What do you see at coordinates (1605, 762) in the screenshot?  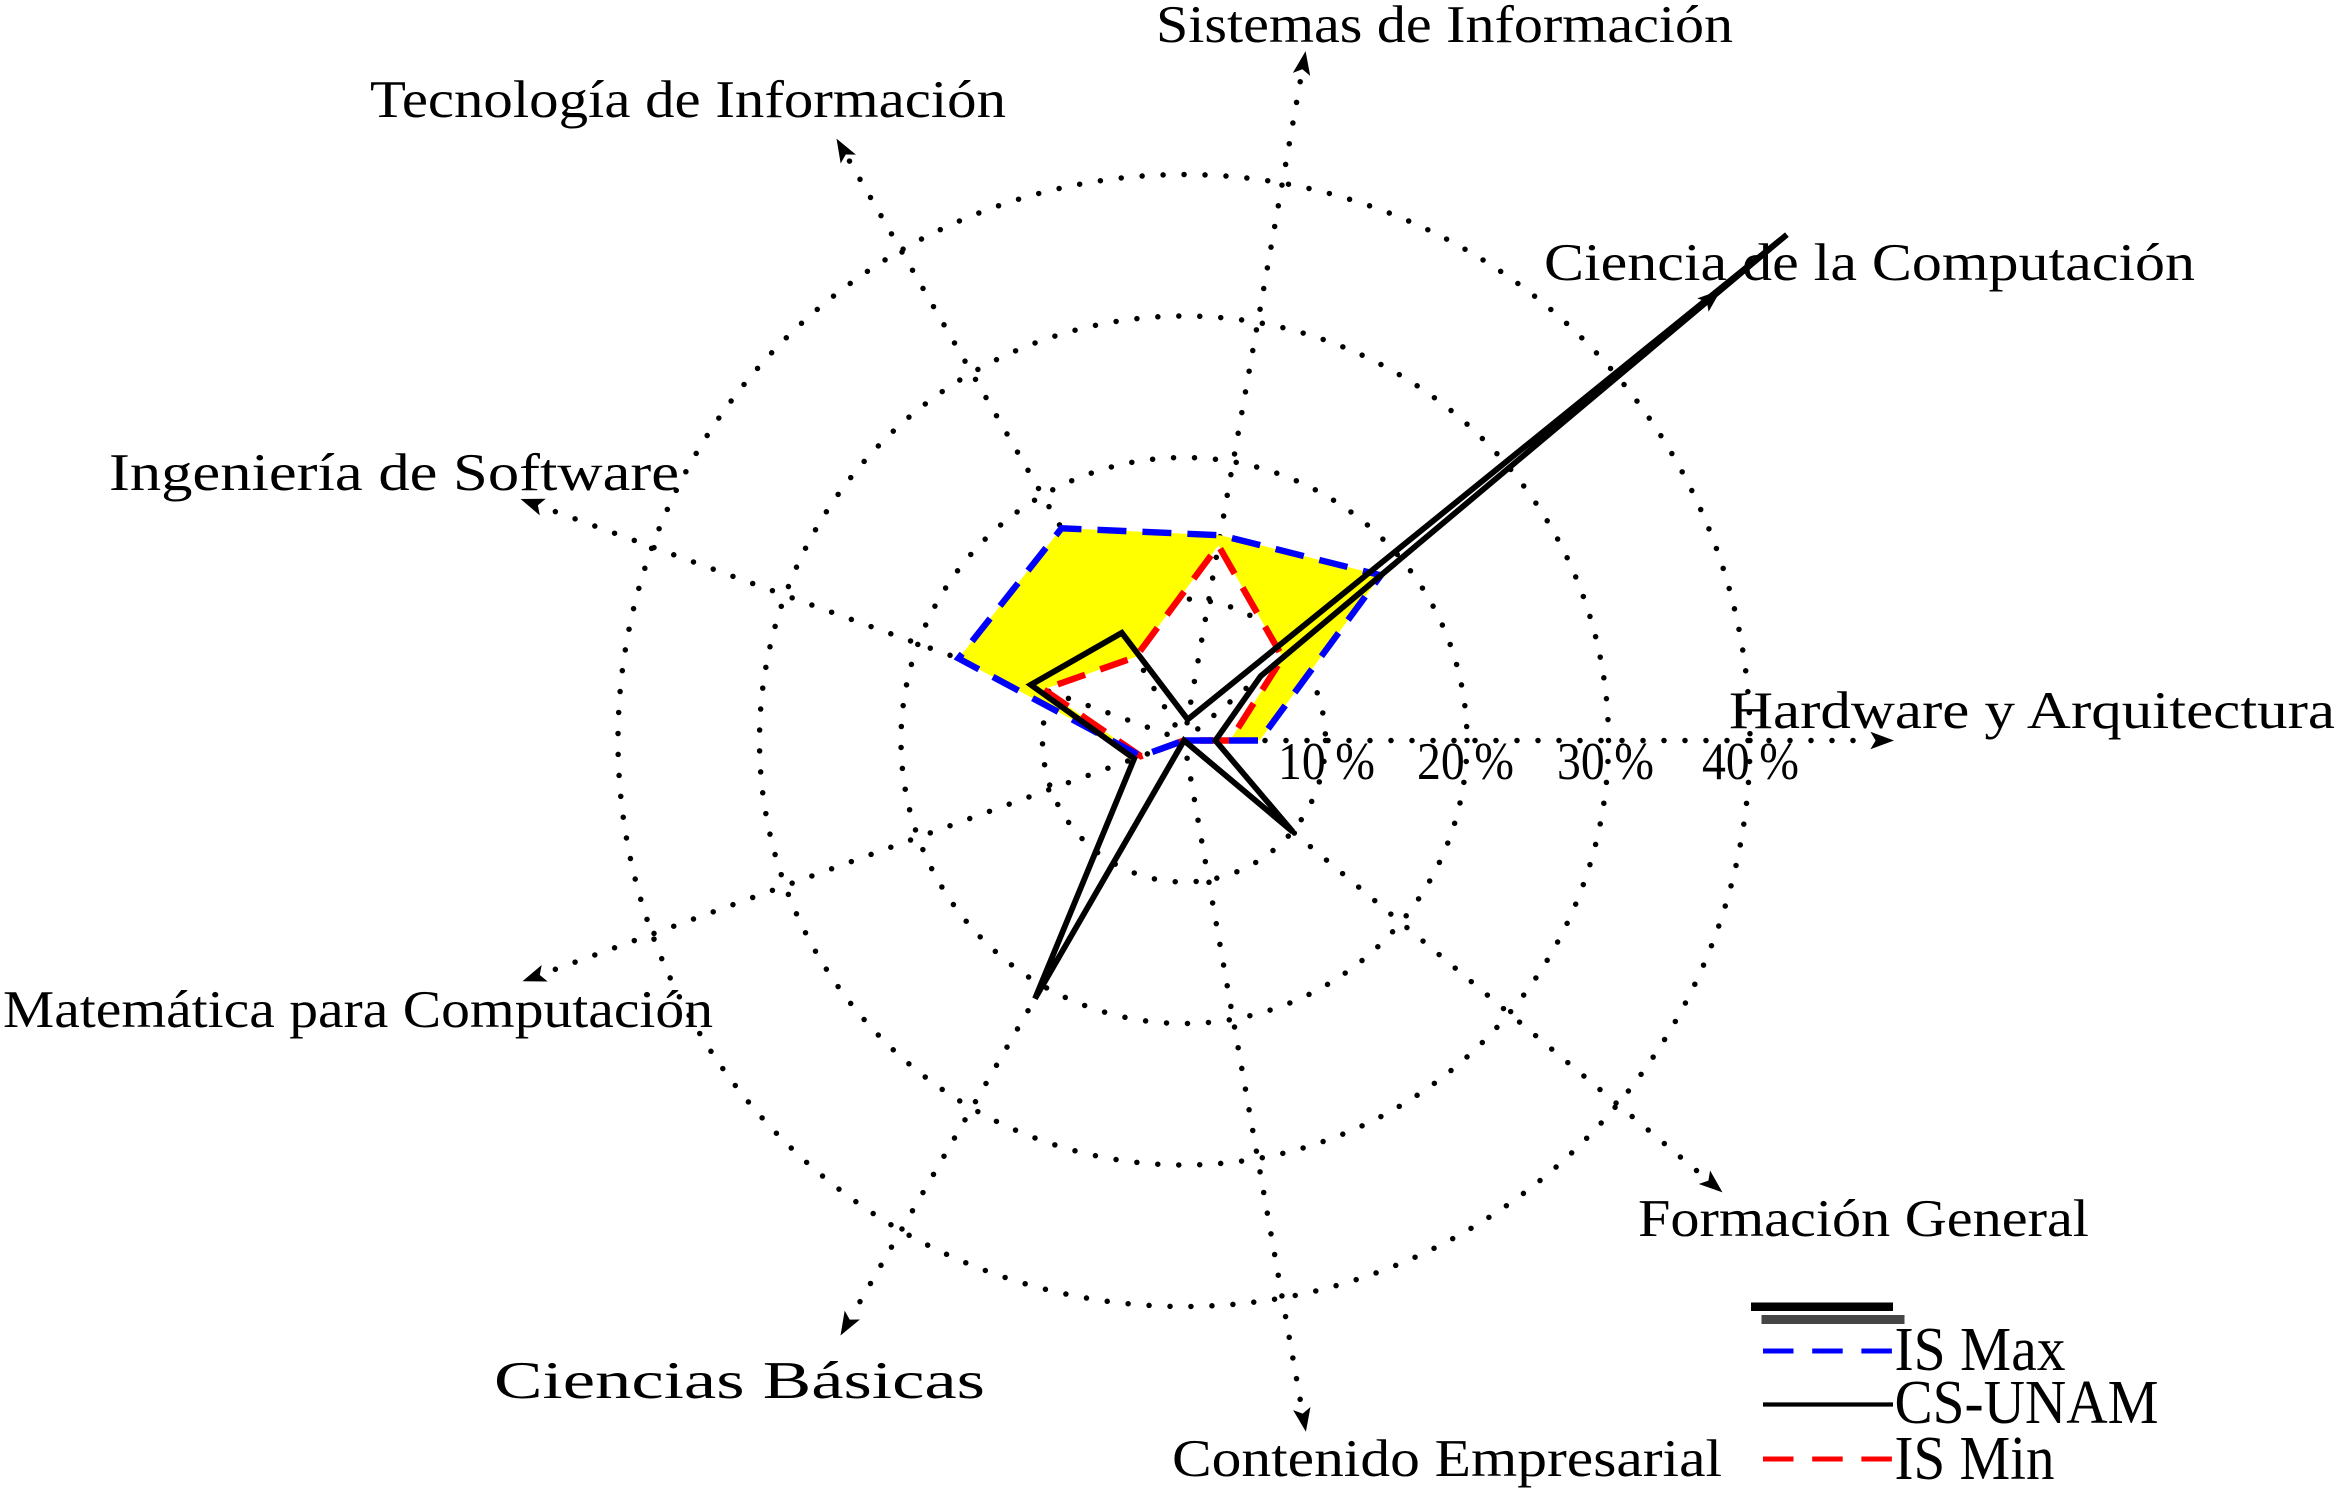 I see `svg-text: 30 %` at bounding box center [1605, 762].